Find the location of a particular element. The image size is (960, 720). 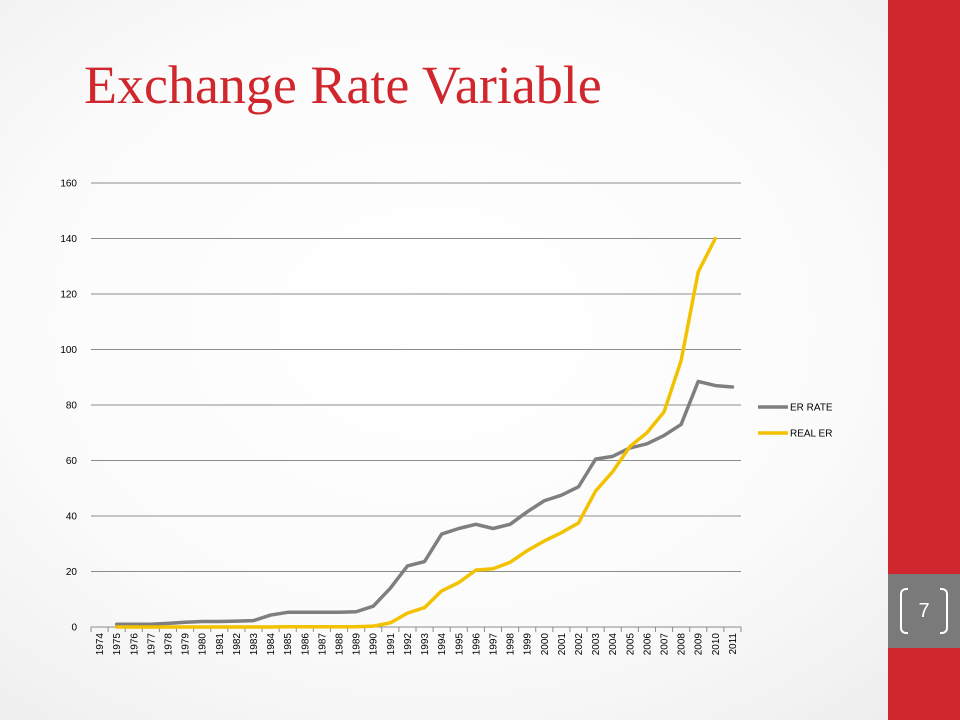

x-tick-label: 2001 is located at coordinates (562, 644).